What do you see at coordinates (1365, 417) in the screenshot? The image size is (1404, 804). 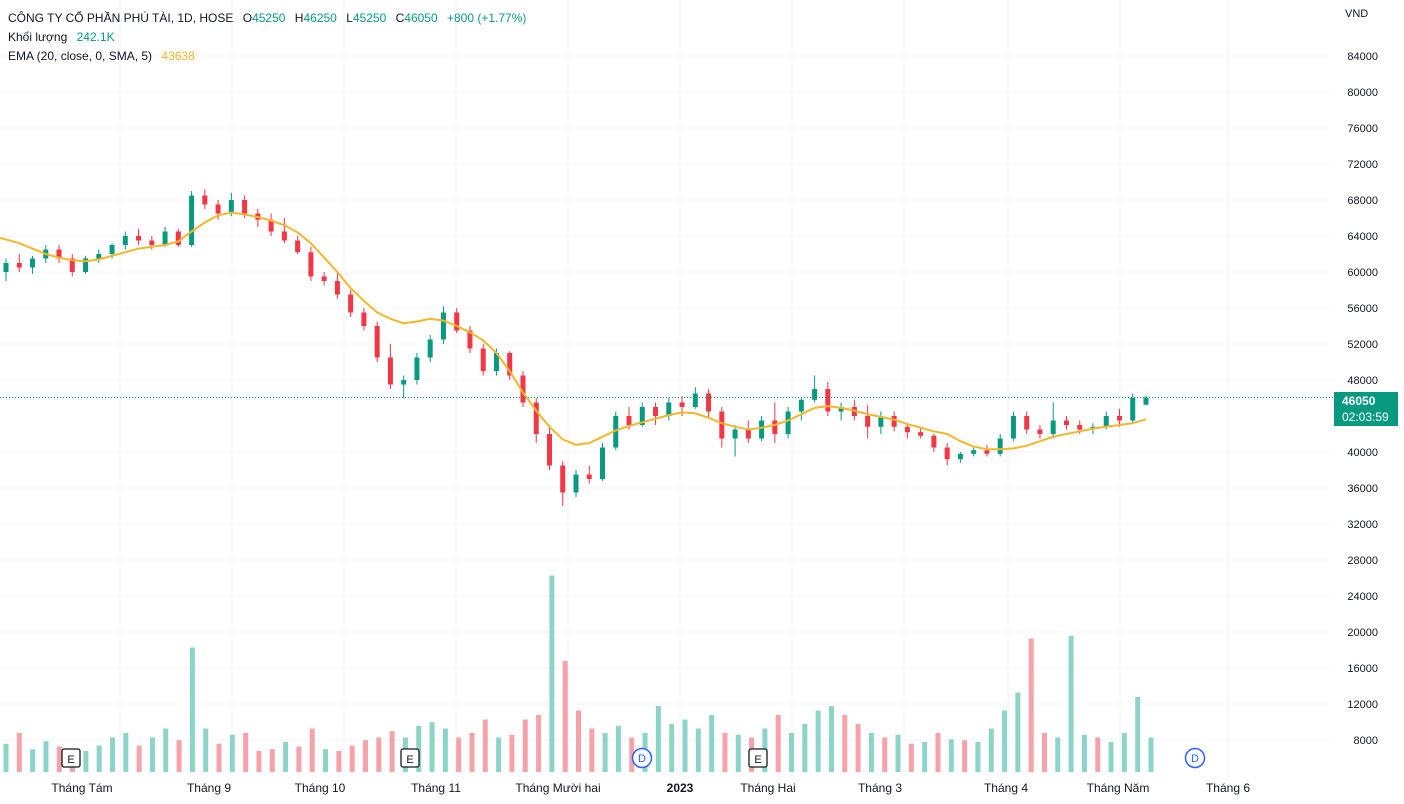 I see `bar-countdown: 02:03:59` at bounding box center [1365, 417].